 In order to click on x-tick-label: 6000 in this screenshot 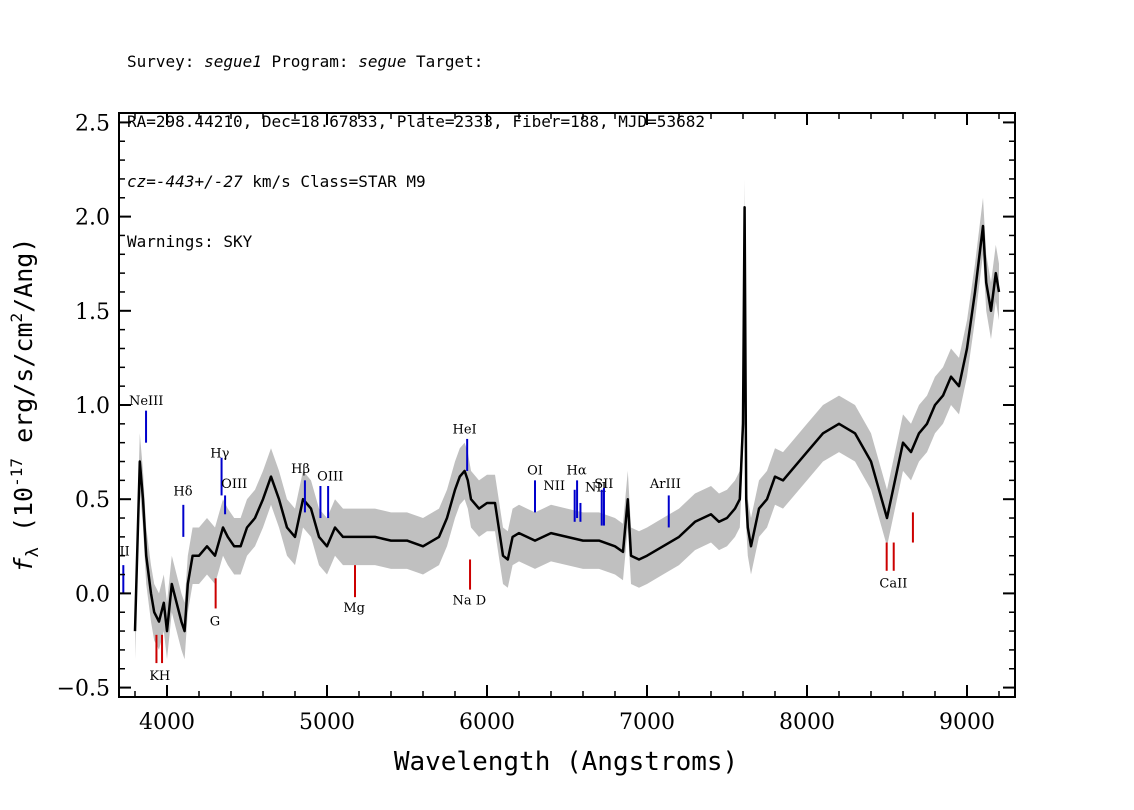, I will do `click(487, 722)`.